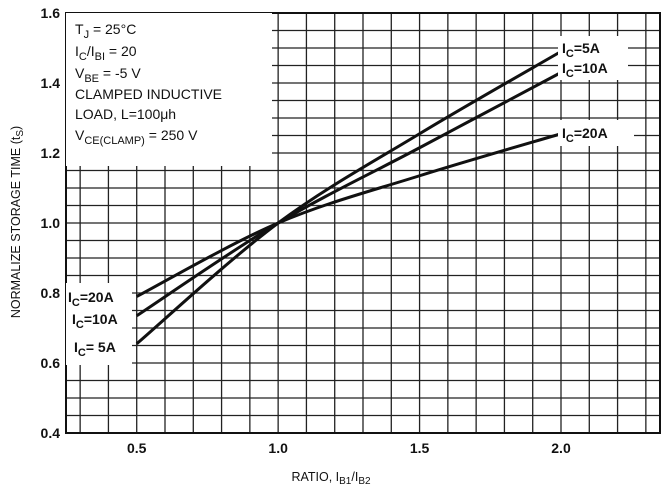  I want to click on y-tick-label: 1.4, so click(51, 83).